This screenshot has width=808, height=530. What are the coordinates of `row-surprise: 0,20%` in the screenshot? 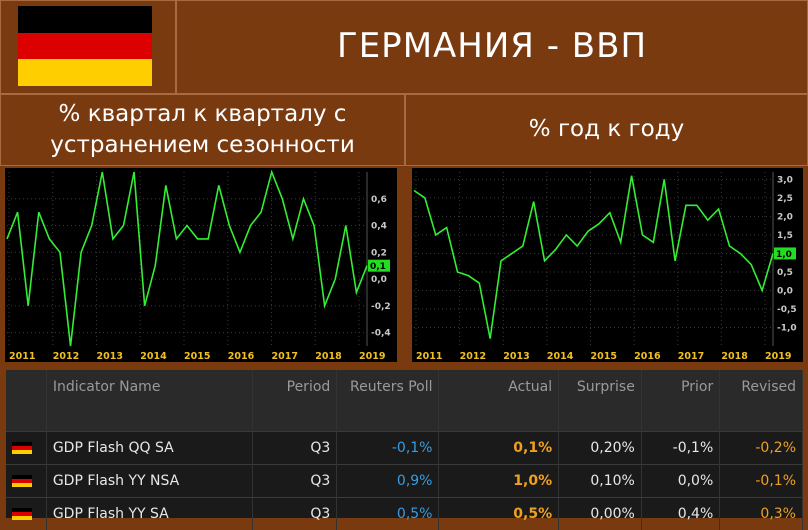 It's located at (600, 448).